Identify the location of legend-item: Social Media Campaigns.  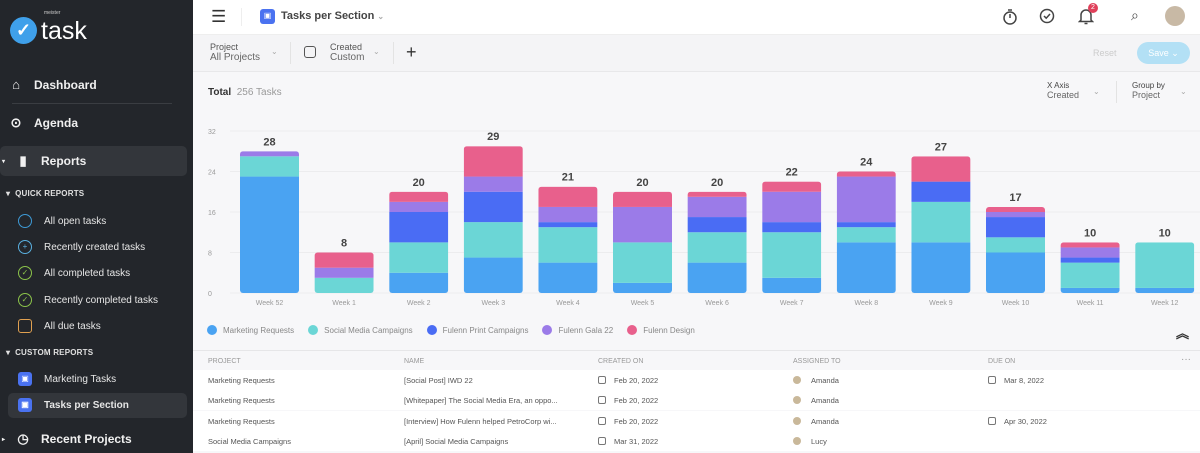
(360, 330).